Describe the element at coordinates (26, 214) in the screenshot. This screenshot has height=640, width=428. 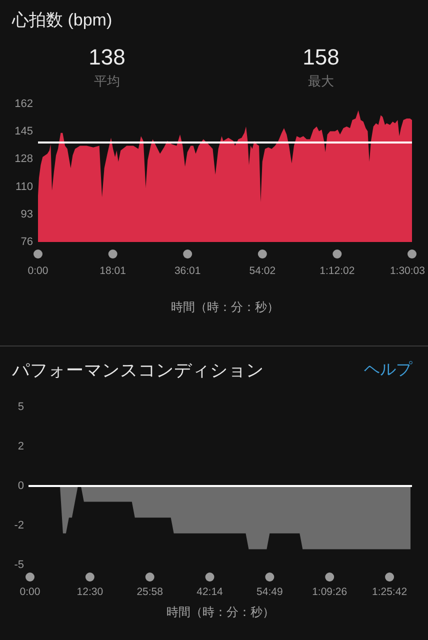
I see `y-tick-label: 93` at that location.